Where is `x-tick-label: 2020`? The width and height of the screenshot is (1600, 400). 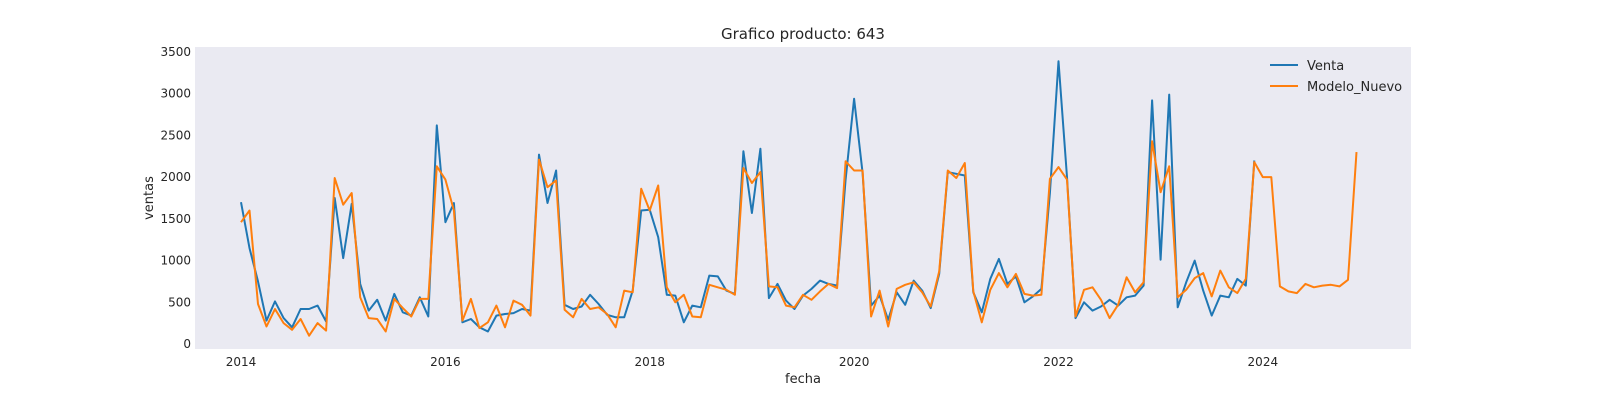 x-tick-label: 2020 is located at coordinates (854, 362).